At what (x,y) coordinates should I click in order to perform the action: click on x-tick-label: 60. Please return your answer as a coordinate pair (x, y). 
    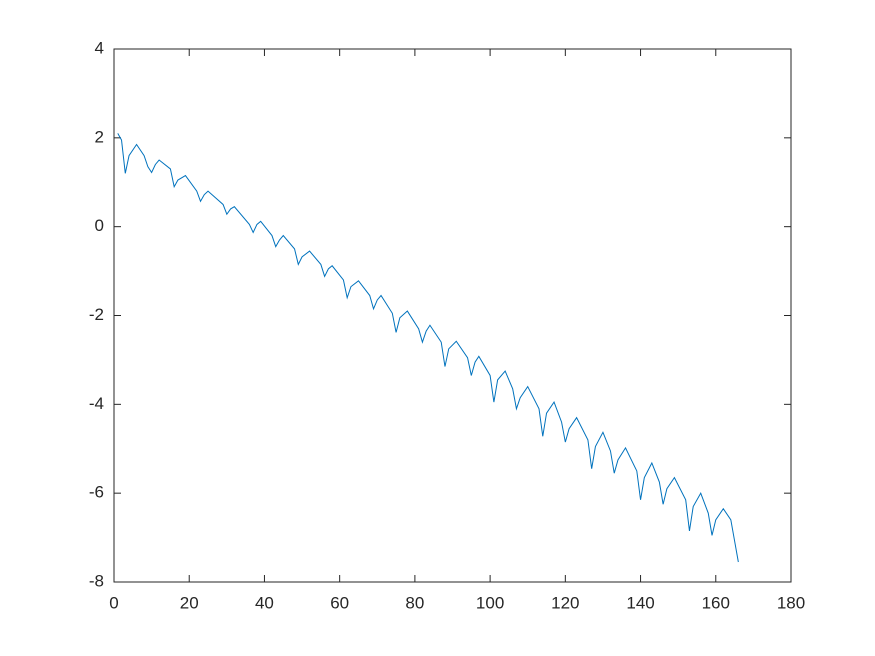
    Looking at the image, I should click on (339, 602).